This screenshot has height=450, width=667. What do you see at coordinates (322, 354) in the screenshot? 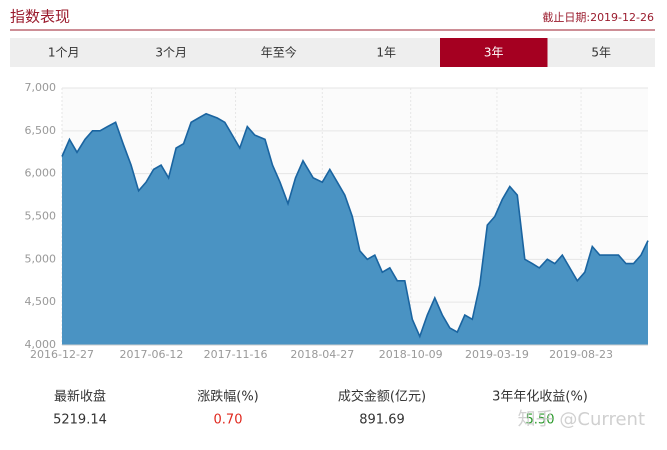
I see `x-tick-label: 2018-04-27` at bounding box center [322, 354].